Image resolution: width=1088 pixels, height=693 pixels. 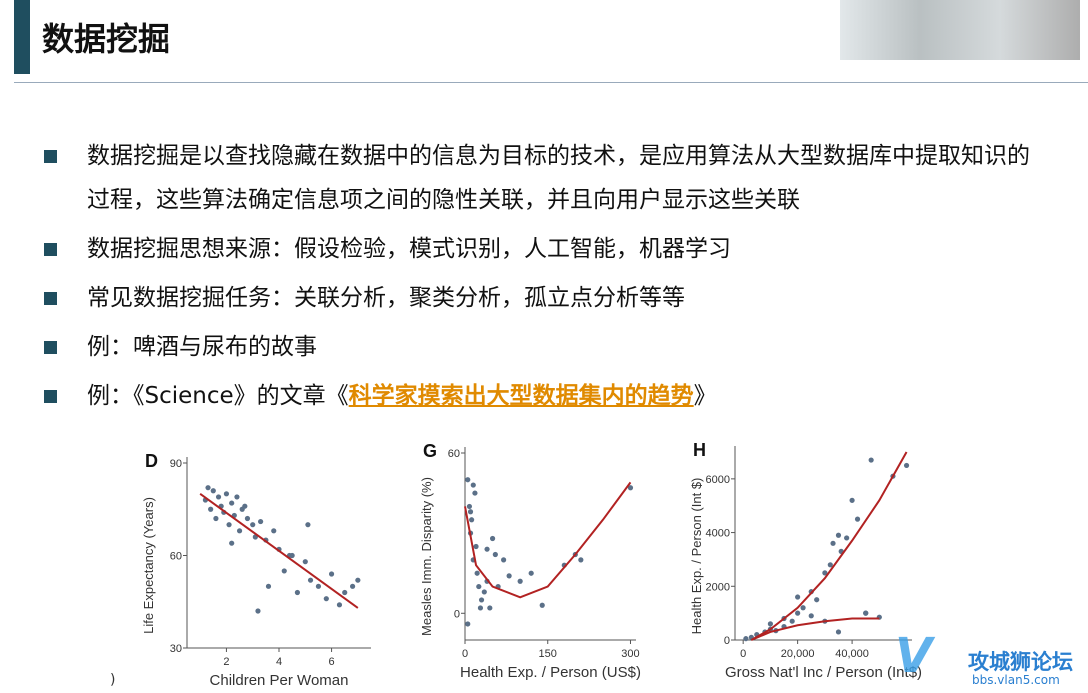 What do you see at coordinates (279, 680) in the screenshot?
I see `x-axis-label: Children Per Woman` at bounding box center [279, 680].